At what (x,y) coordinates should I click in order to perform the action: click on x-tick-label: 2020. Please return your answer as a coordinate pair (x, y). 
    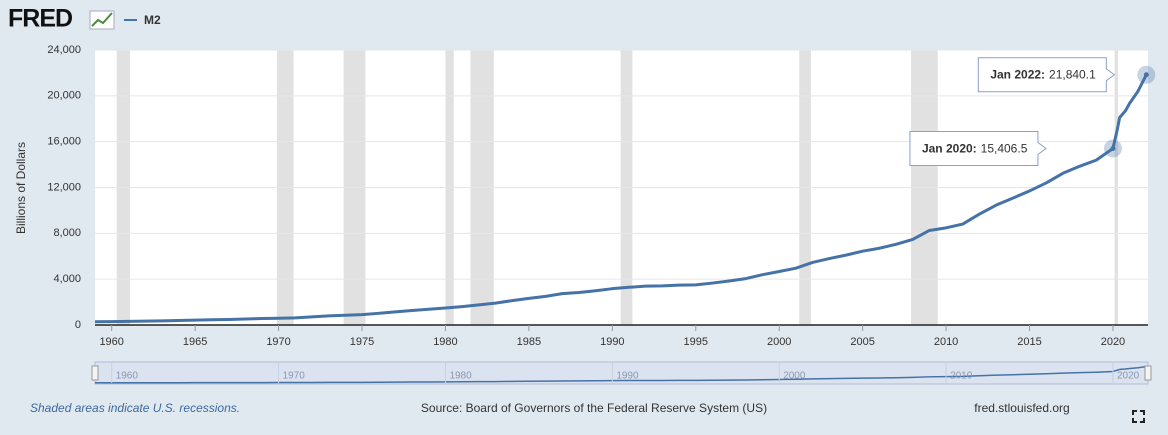
    Looking at the image, I should click on (1113, 342).